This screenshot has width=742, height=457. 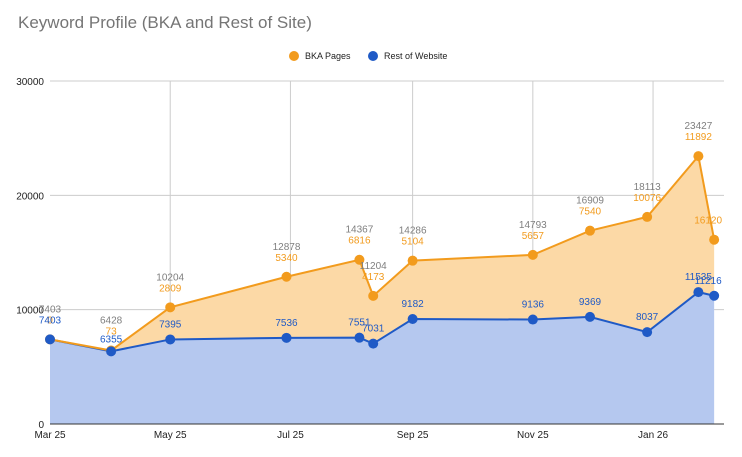 What do you see at coordinates (50, 309) in the screenshot?
I see `data-label-total: 7403` at bounding box center [50, 309].